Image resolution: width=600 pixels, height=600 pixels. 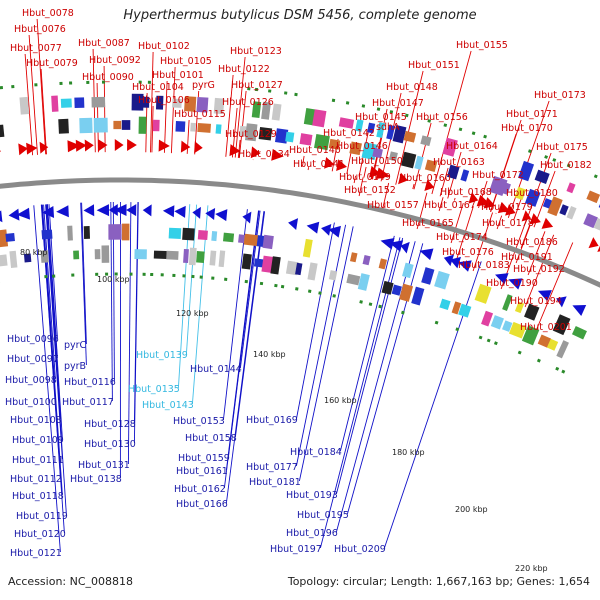 I want to click on gene-label: Hbut_0191, so click(x=527, y=257).